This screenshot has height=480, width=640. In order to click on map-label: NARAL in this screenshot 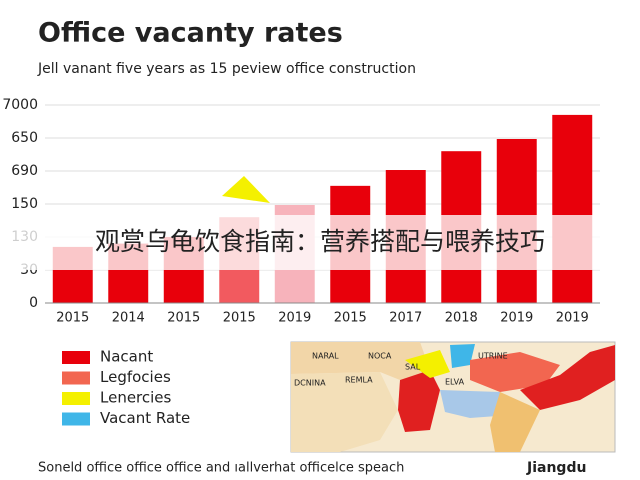, I will do `click(325, 356)`.